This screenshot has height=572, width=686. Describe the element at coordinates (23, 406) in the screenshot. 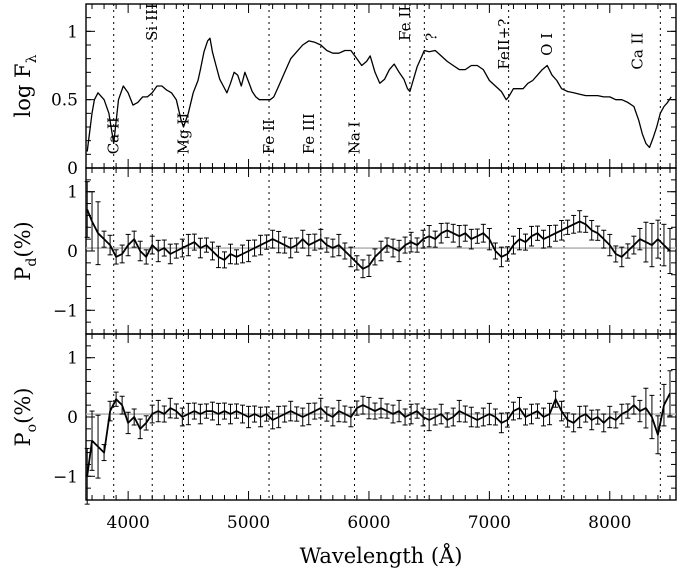

I see `po-y-axis-title-suffix: (%)` at that location.